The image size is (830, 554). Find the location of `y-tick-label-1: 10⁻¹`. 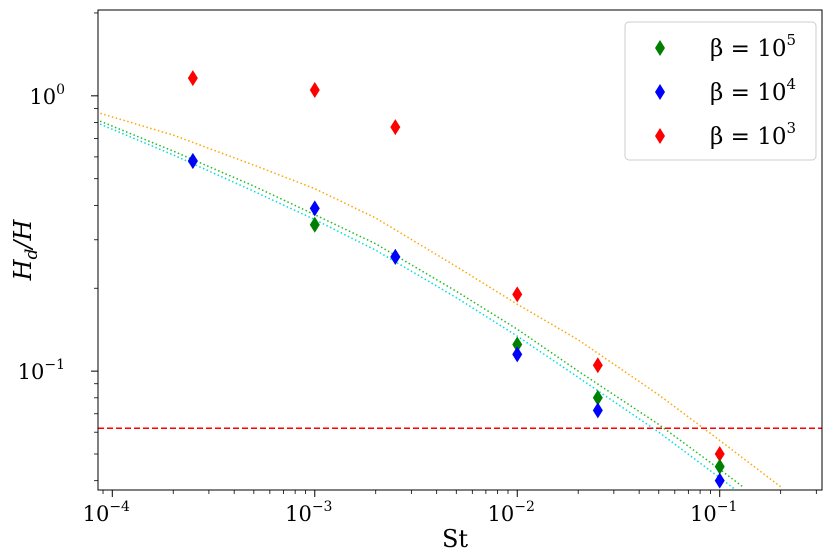

y-tick-label-1: 10⁻¹ is located at coordinates (41, 370).